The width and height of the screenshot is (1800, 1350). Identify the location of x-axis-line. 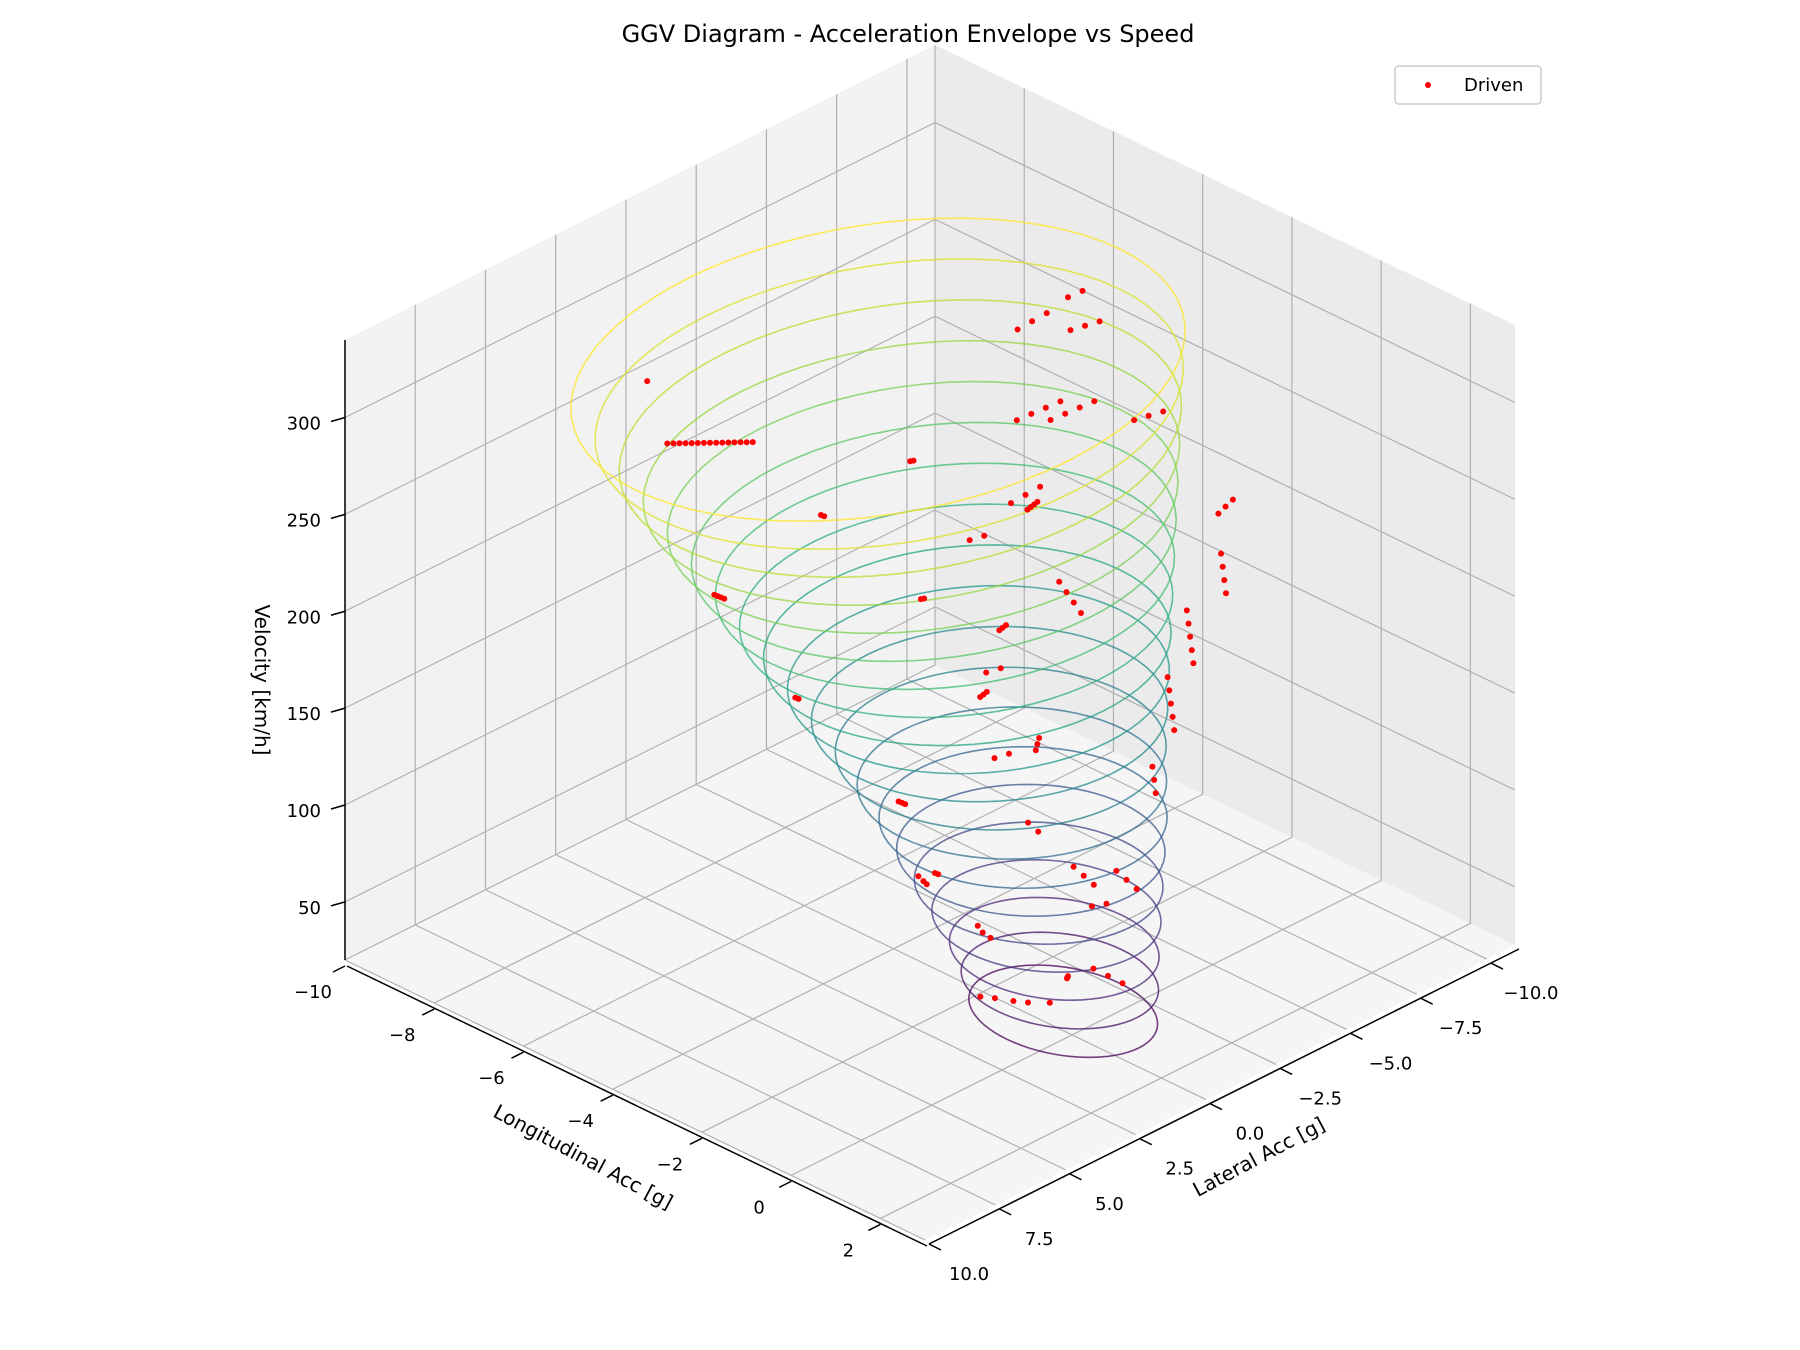
(637, 1106).